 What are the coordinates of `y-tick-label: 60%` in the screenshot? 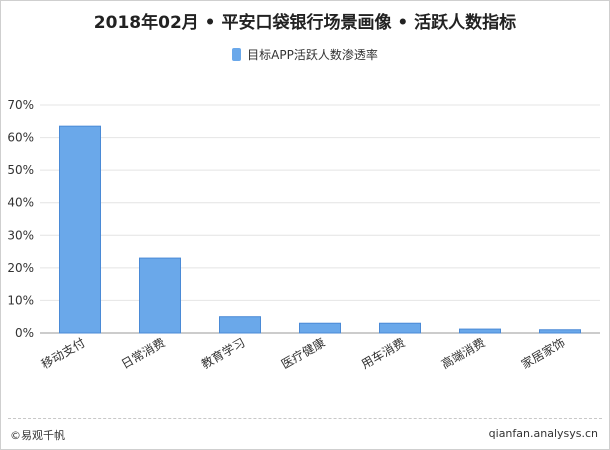 It's located at (20, 138).